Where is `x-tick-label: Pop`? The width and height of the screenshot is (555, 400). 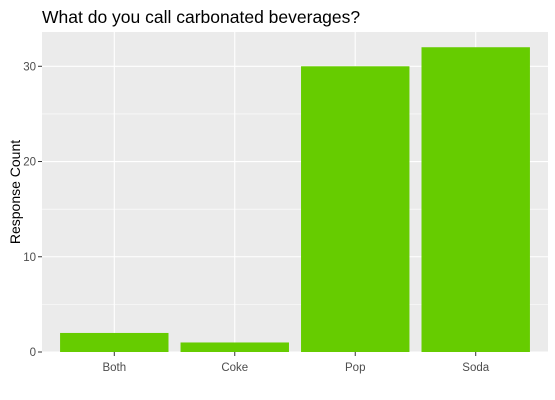 x-tick-label: Pop is located at coordinates (355, 368).